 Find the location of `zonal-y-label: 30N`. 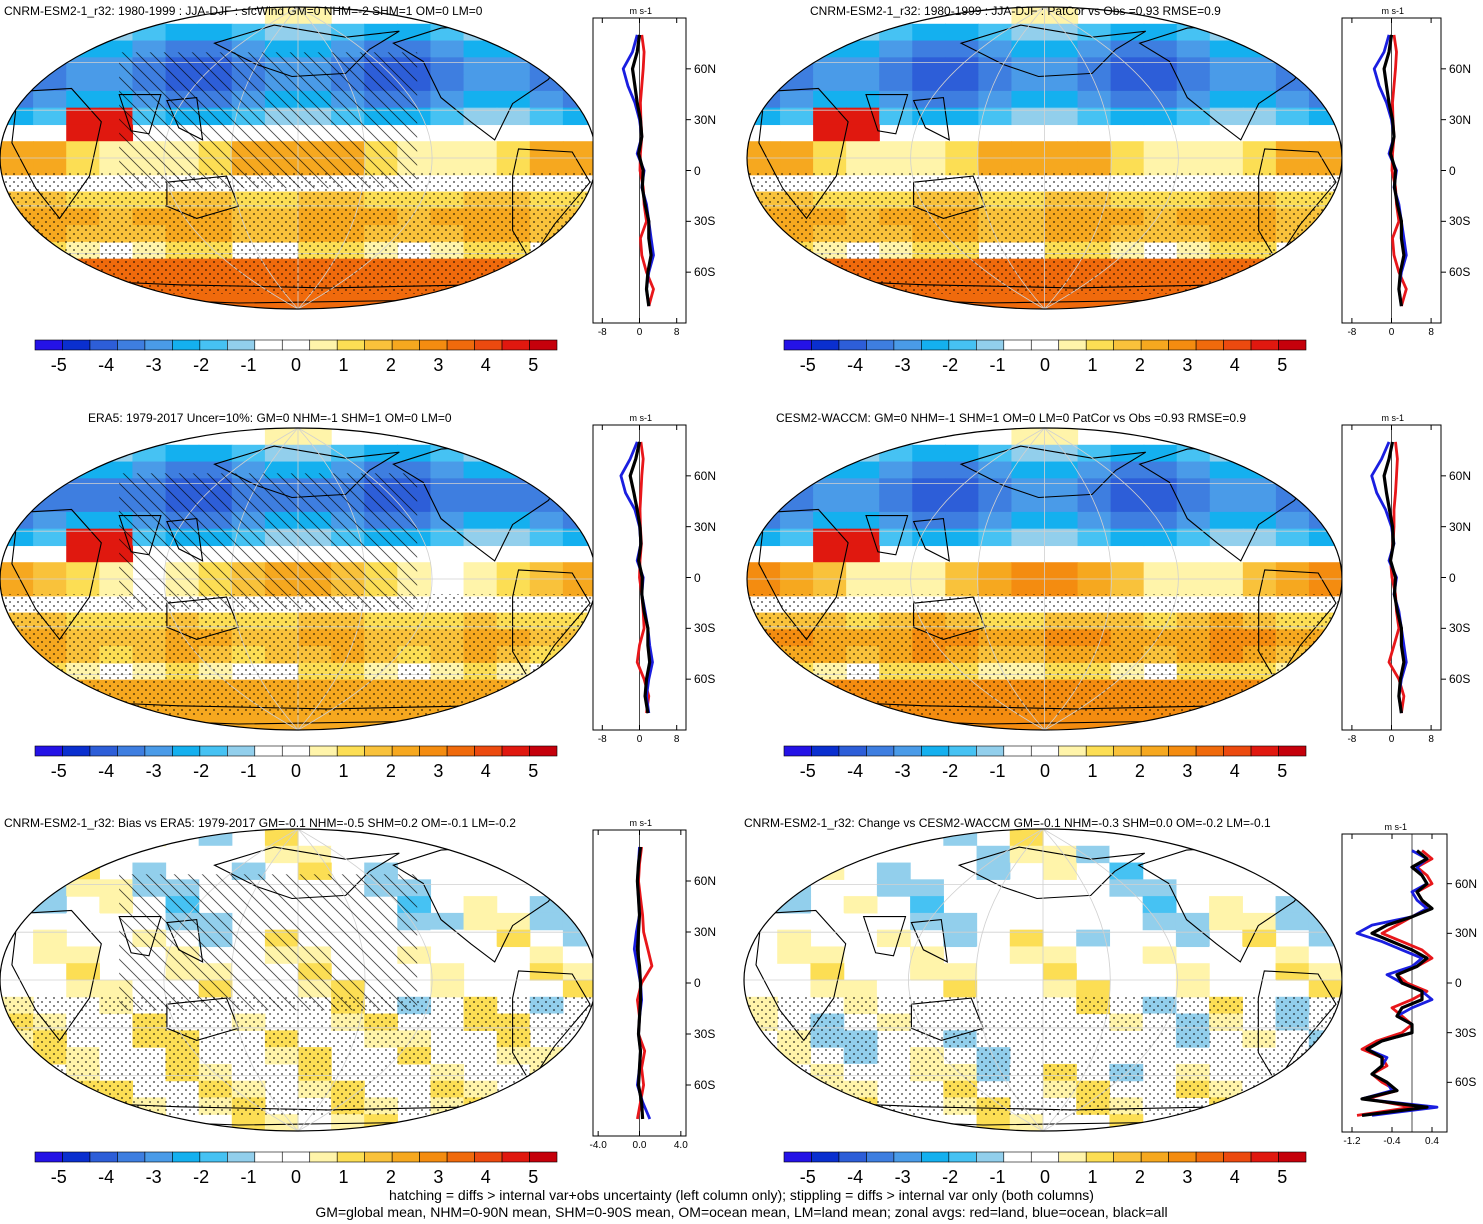

zonal-y-label: 30N is located at coordinates (1466, 933).